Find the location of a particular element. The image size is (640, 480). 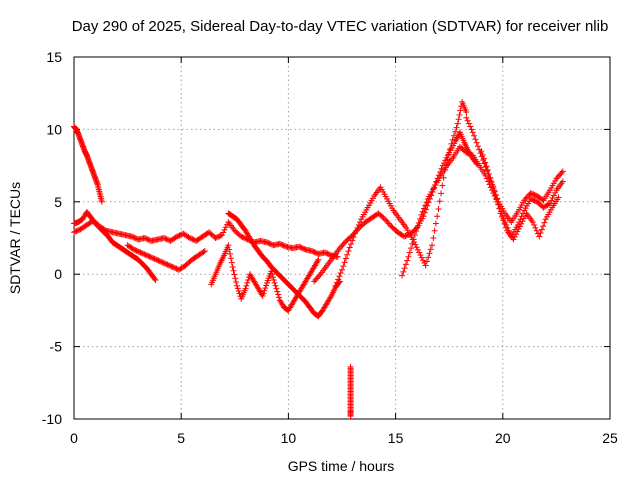

y-tick-label: -5 is located at coordinates (56, 347).